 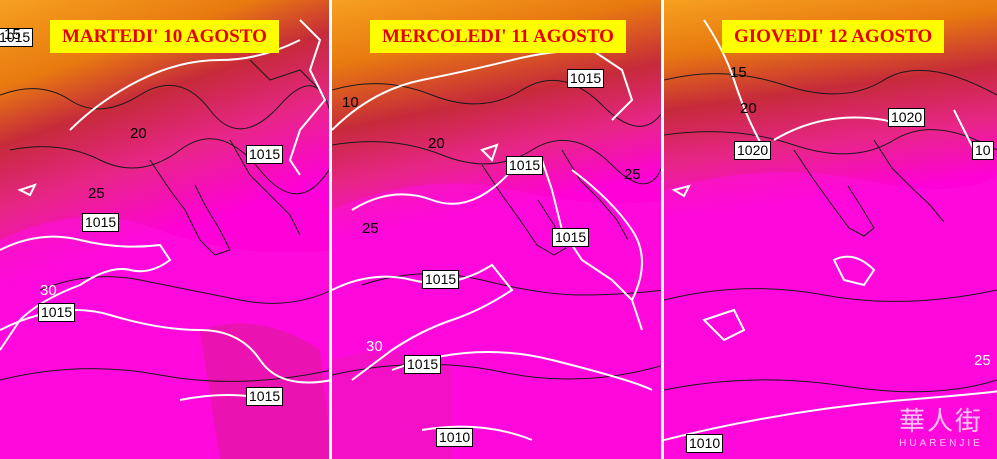 What do you see at coordinates (833, 36) in the screenshot?
I see `panel-title: GIOVEDI' 12 AGOSTO` at bounding box center [833, 36].